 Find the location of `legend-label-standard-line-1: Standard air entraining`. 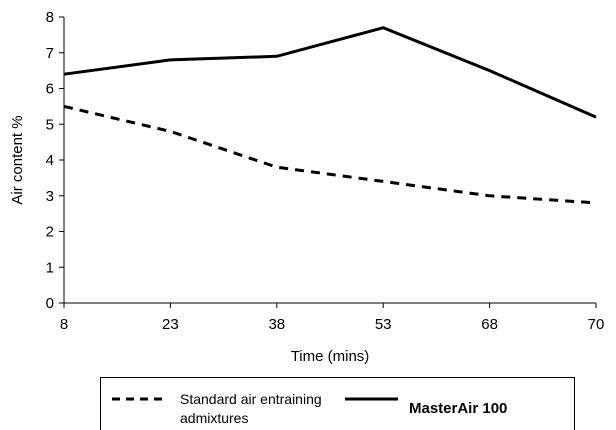

legend-label-standard-line-1: Standard air entraining is located at coordinates (251, 399).